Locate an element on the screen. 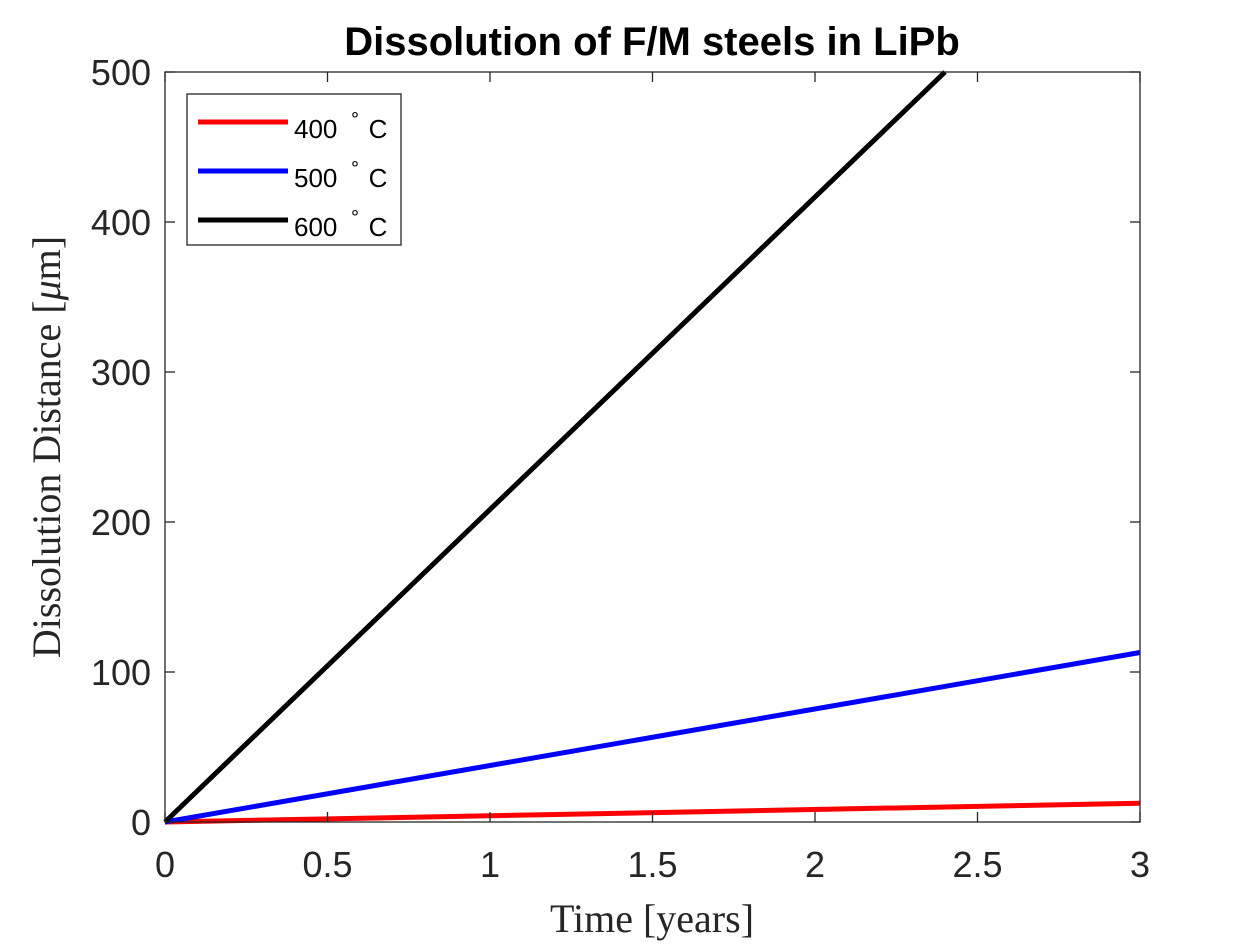 This screenshot has width=1260, height=945. chart-title: Dissolution of F/M steels in LiPb is located at coordinates (652, 42).